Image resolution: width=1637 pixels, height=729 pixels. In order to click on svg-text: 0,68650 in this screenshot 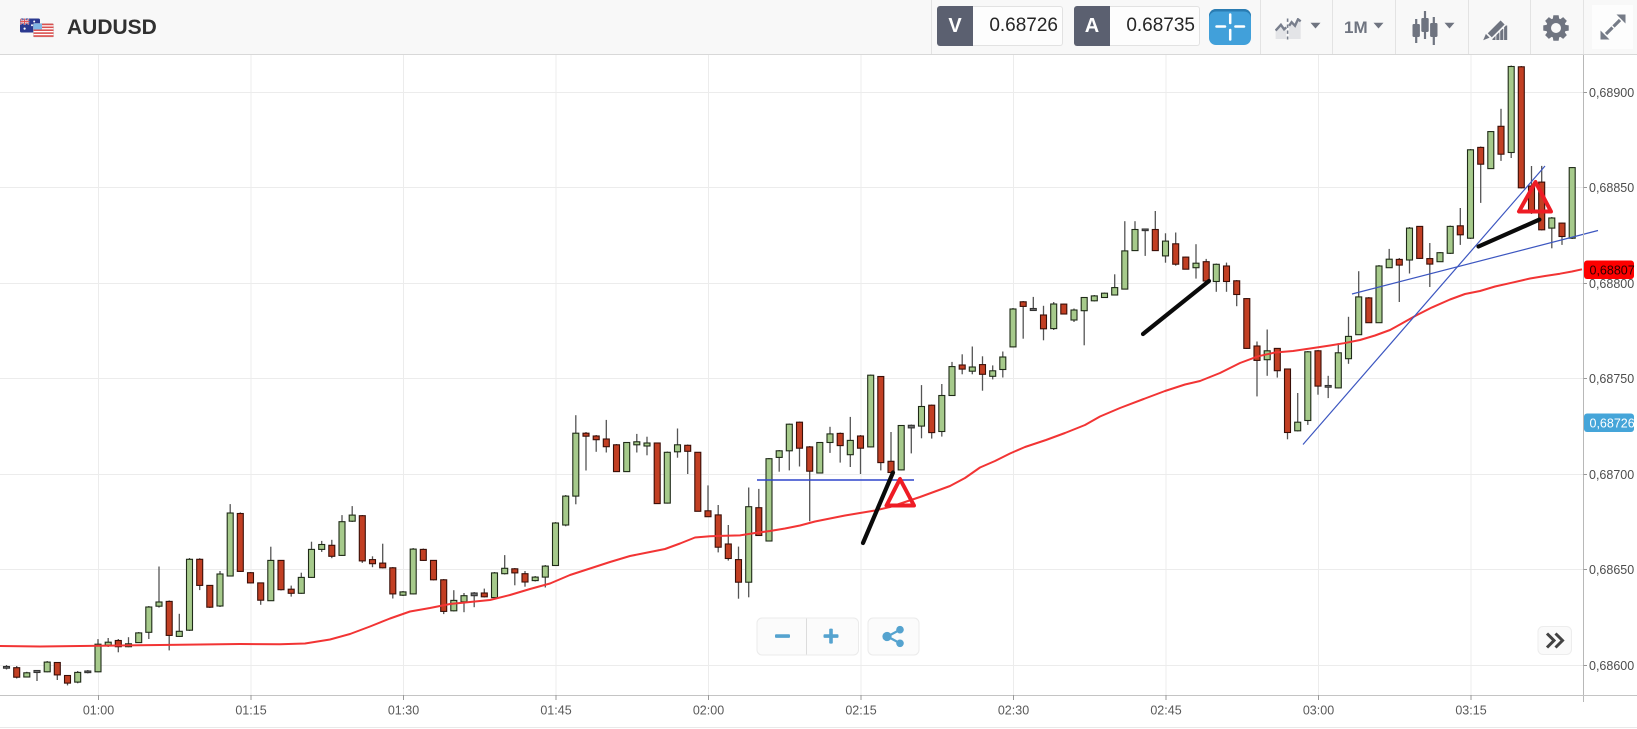, I will do `click(1611, 570)`.